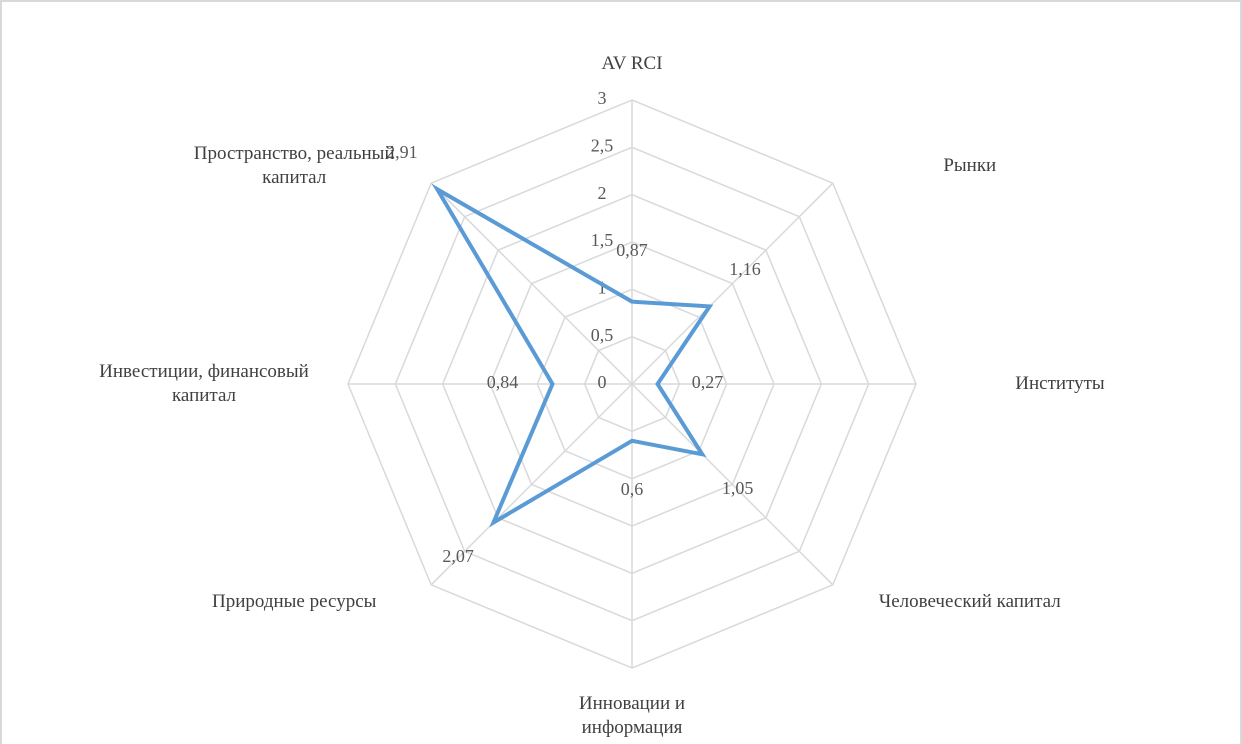 This screenshot has height=744, width=1242. What do you see at coordinates (738, 488) in the screenshot?
I see `data-label: 1,05` at bounding box center [738, 488].